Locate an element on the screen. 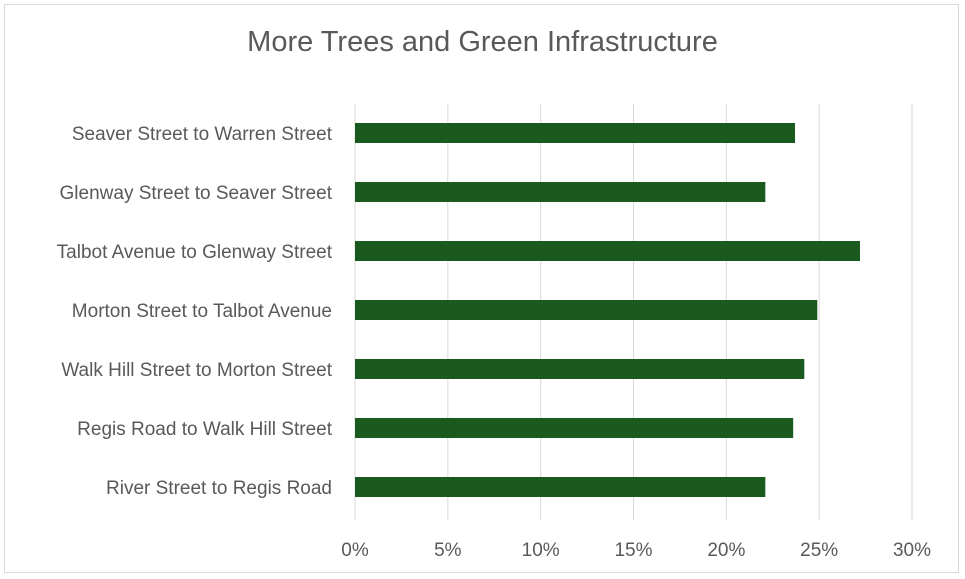  x-tick-labels: 0% 5% 10% 15% 20% 25% 30% is located at coordinates (636, 550).